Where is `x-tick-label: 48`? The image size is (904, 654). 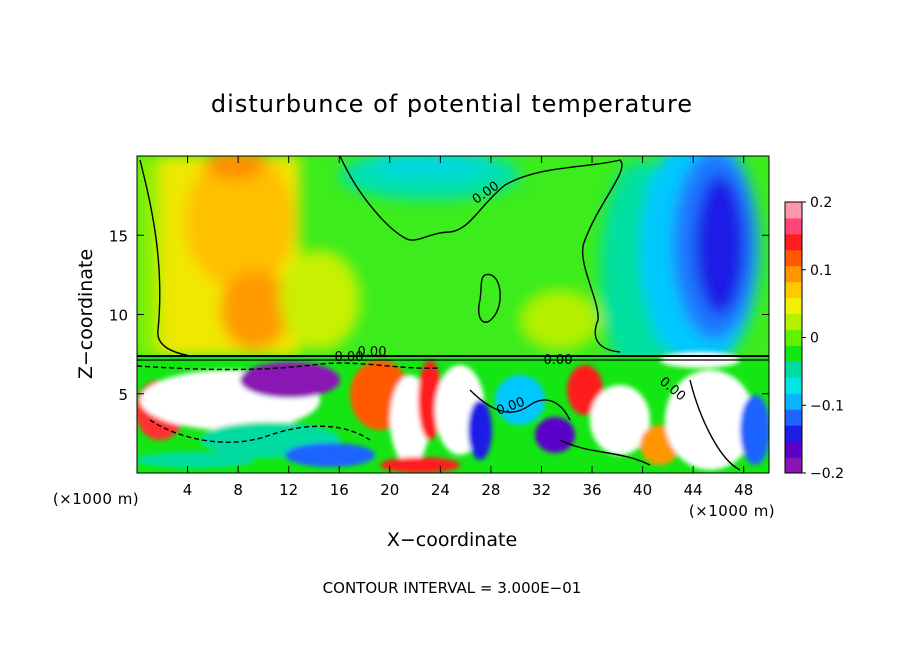
x-tick-label: 48 is located at coordinates (743, 490).